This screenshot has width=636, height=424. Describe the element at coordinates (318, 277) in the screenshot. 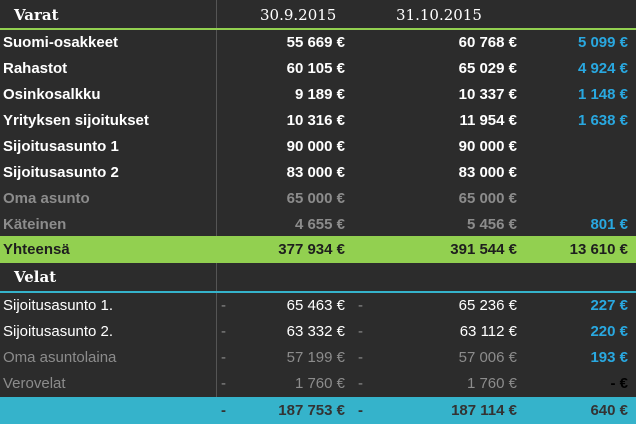

I see `liabilities-header: Velat` at that location.